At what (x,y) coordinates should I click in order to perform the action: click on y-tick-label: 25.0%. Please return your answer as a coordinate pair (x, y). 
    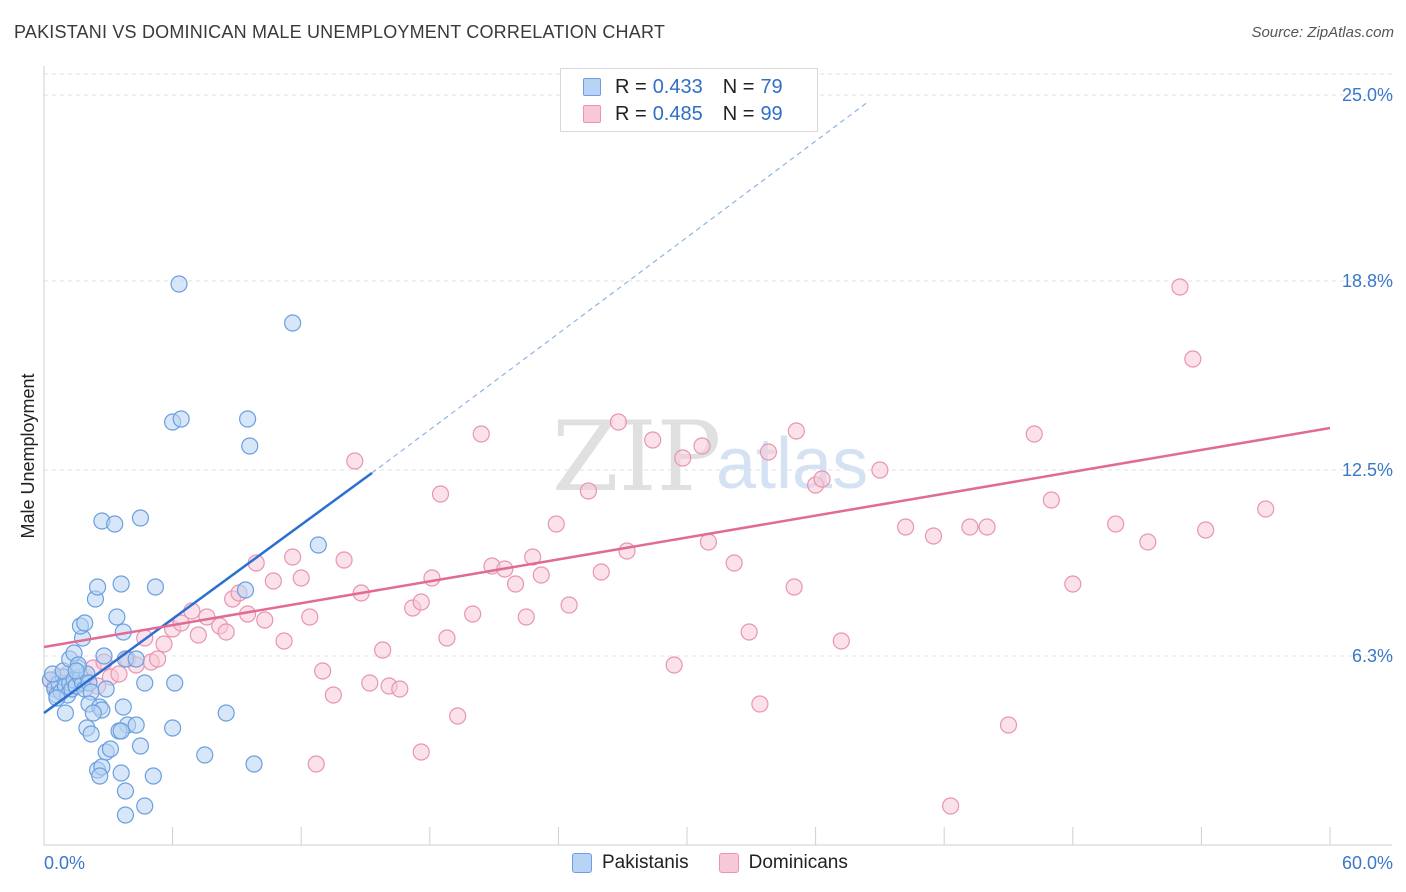
    Looking at the image, I should click on (1367, 95).